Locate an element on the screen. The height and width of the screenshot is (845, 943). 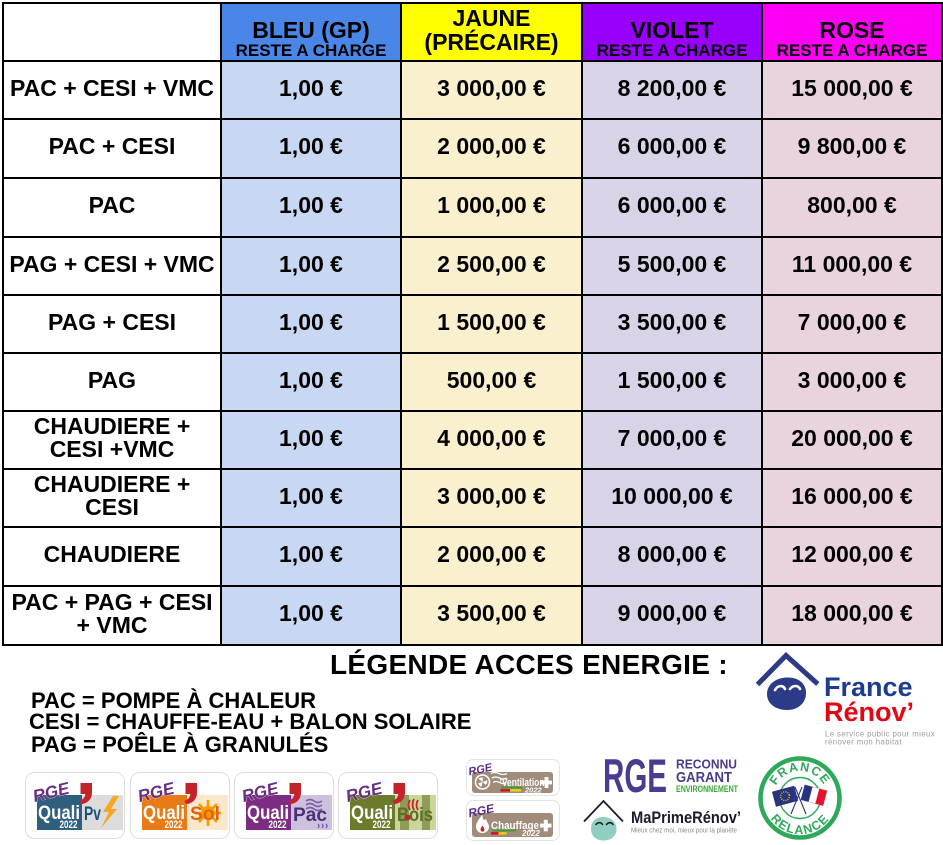
svg-text: rénover mon habitat is located at coordinates (863, 742).